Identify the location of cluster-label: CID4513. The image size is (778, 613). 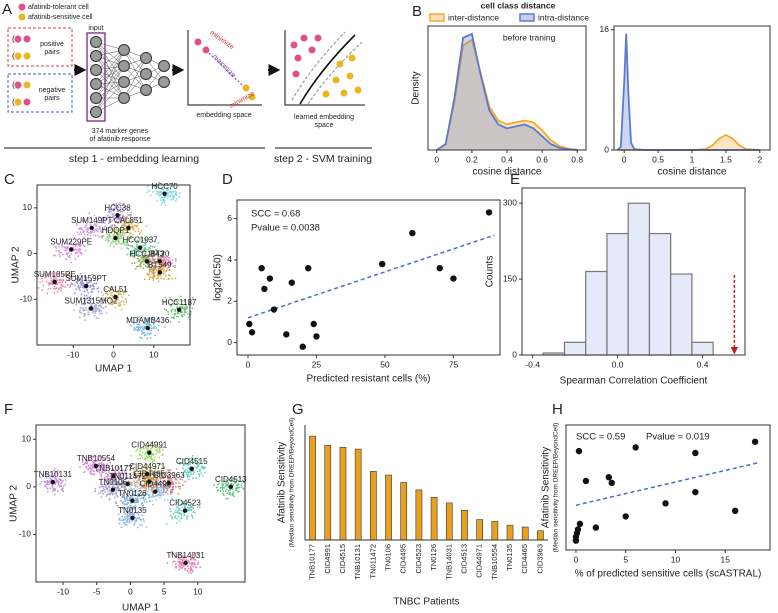
(231, 479).